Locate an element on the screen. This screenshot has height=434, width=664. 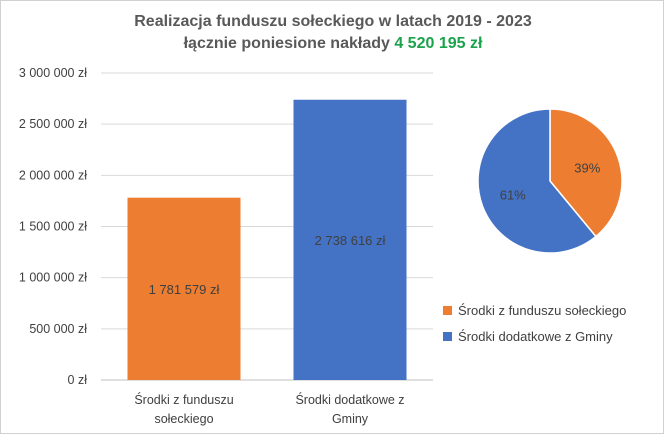
title-line-2: łącznie poniesione nakłady 4 520 195 zł is located at coordinates (332, 44).